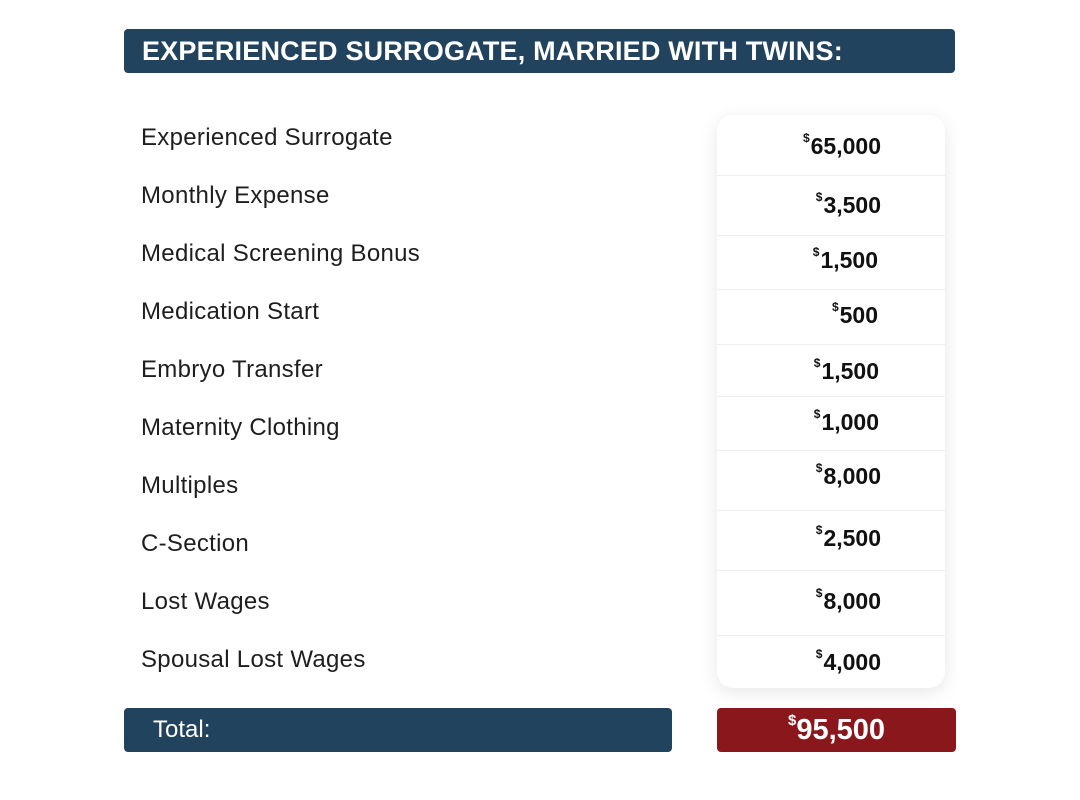  I want to click on row-label: Medication Start, so click(230, 311).